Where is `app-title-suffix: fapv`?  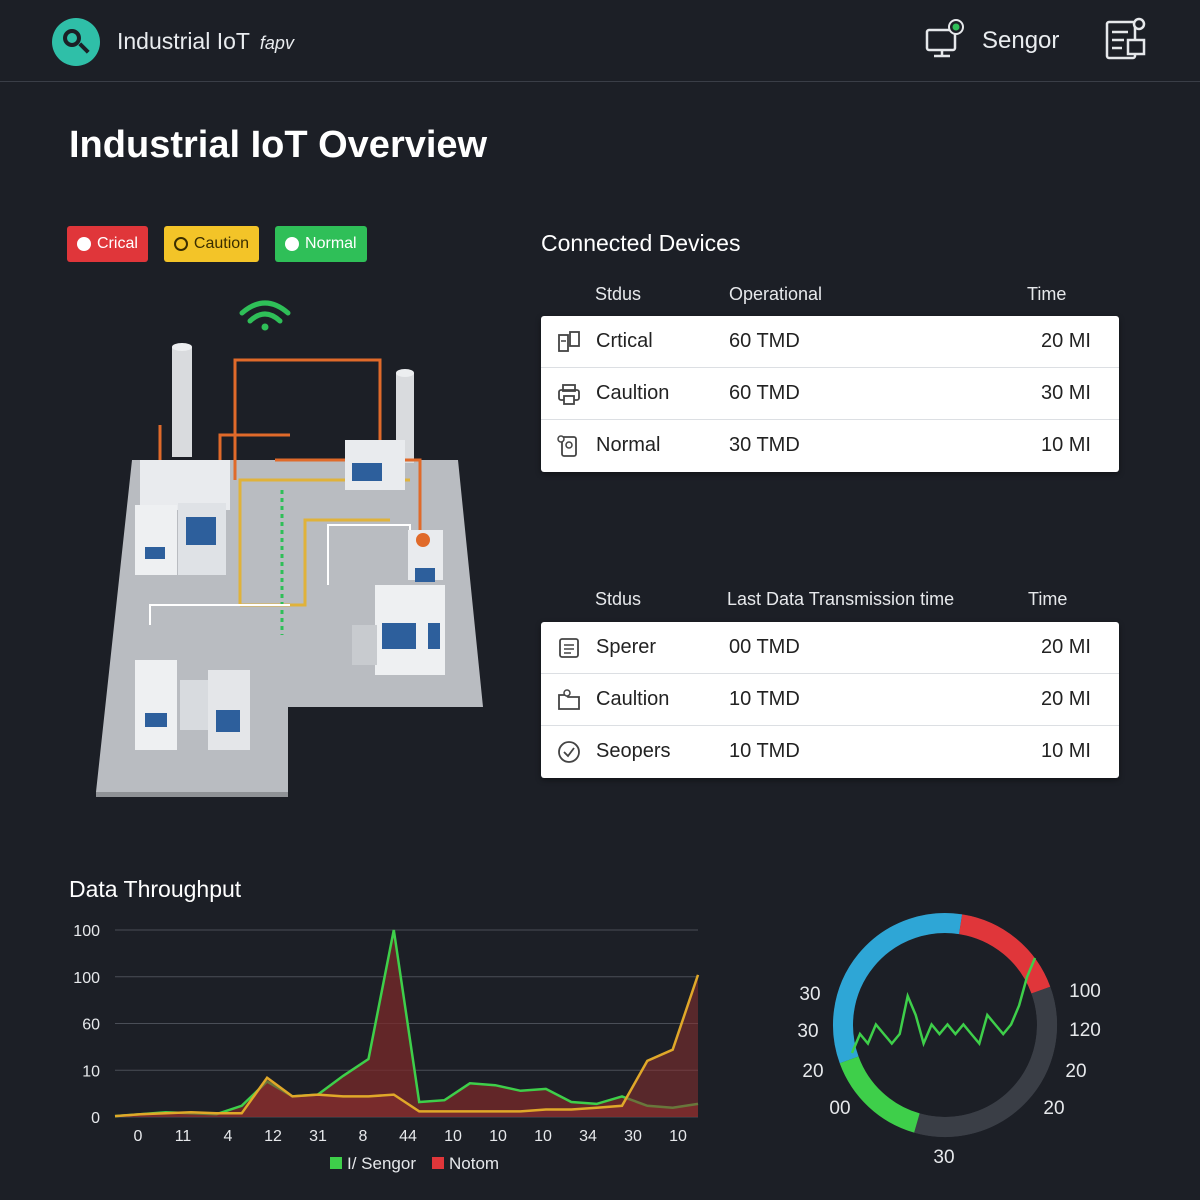 app-title-suffix: fapv is located at coordinates (276, 43).